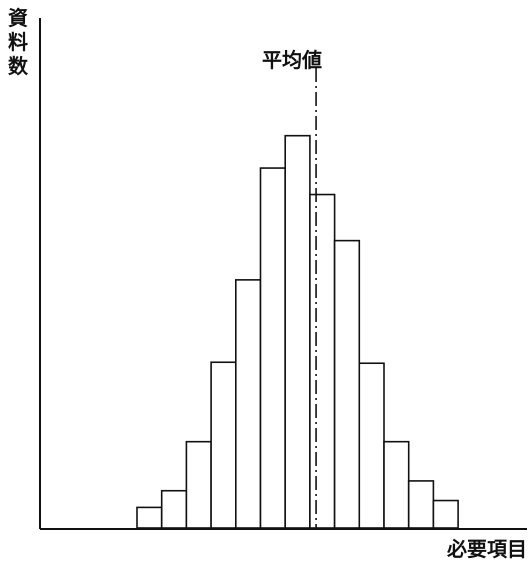  Describe the element at coordinates (487, 549) in the screenshot. I see `x-axis-label: 必要項目` at that location.